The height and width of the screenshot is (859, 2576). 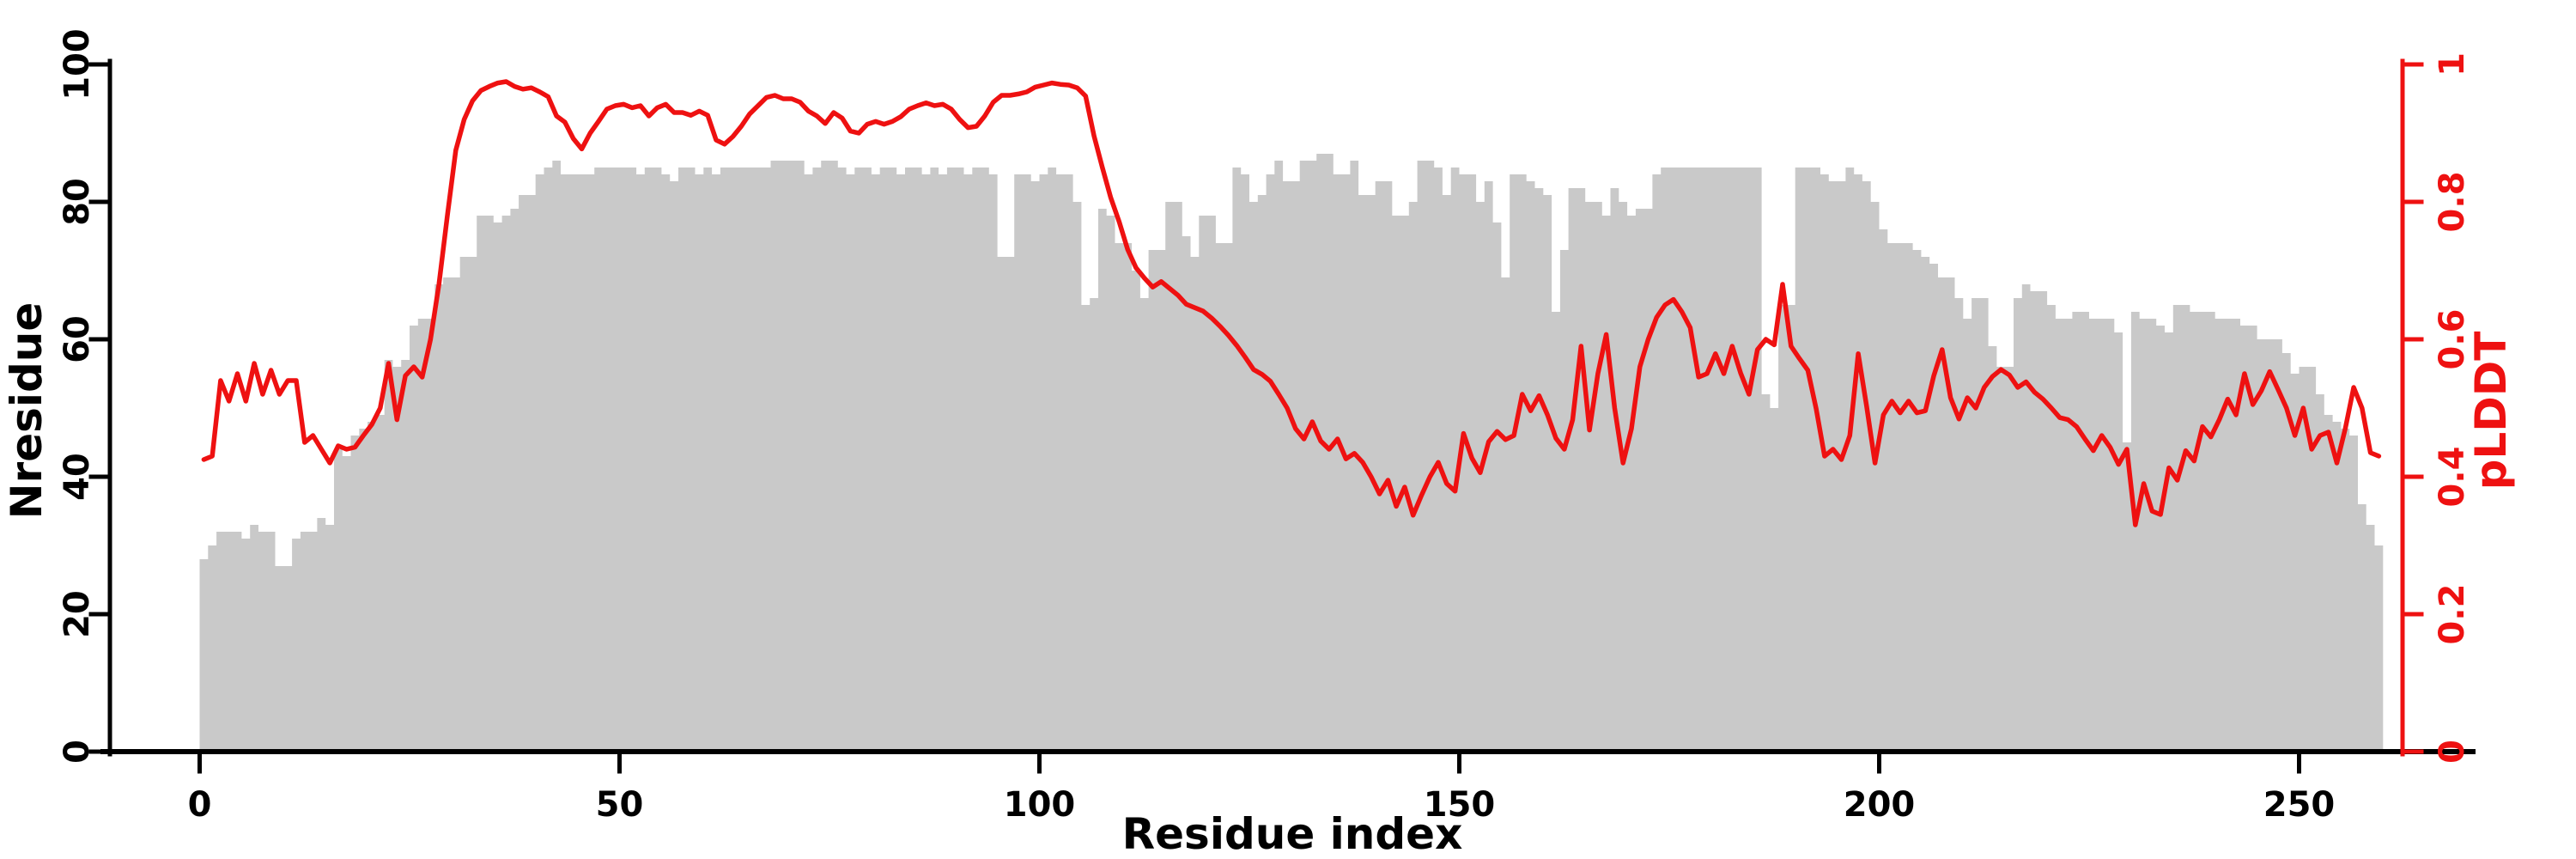 What do you see at coordinates (1292, 834) in the screenshot?
I see `x-axis-title: Residue index` at bounding box center [1292, 834].